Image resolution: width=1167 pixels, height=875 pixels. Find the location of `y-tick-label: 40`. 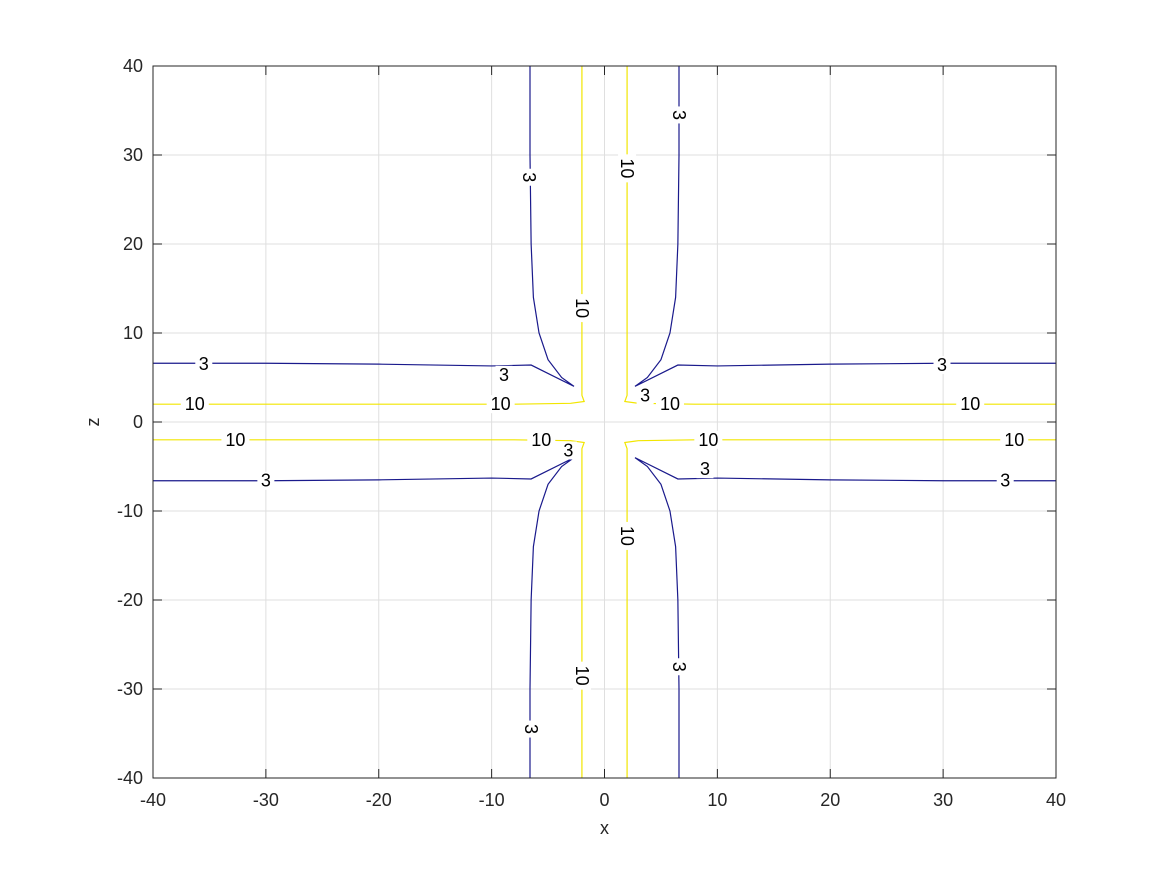

y-tick-label: 40 is located at coordinates (133, 66).